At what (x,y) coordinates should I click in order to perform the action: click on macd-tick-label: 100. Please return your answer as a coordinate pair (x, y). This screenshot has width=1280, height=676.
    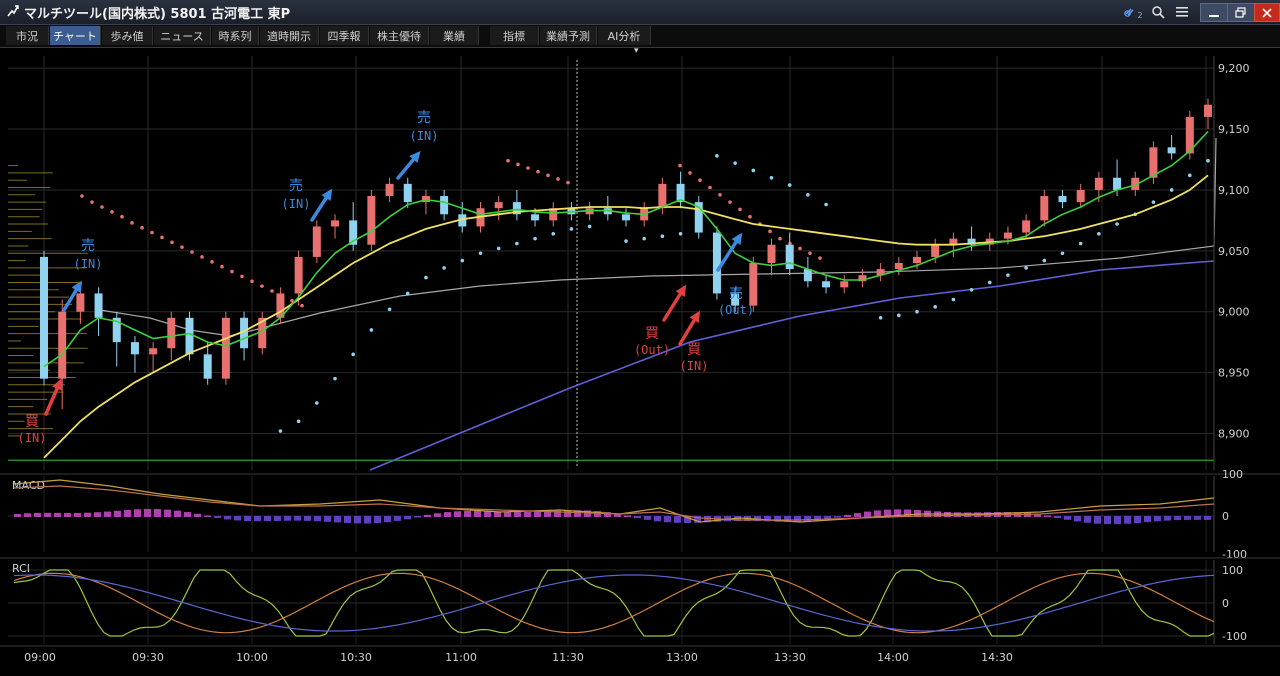
    Looking at the image, I should click on (1232, 474).